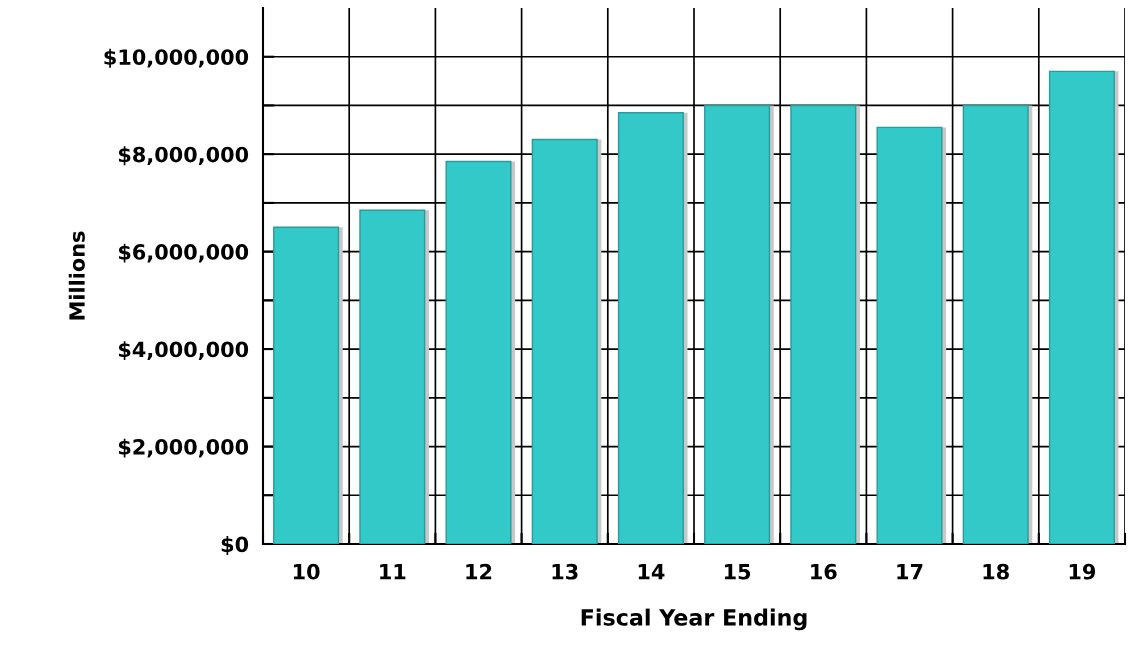  I want to click on x-tick-label: 19, so click(1082, 571).